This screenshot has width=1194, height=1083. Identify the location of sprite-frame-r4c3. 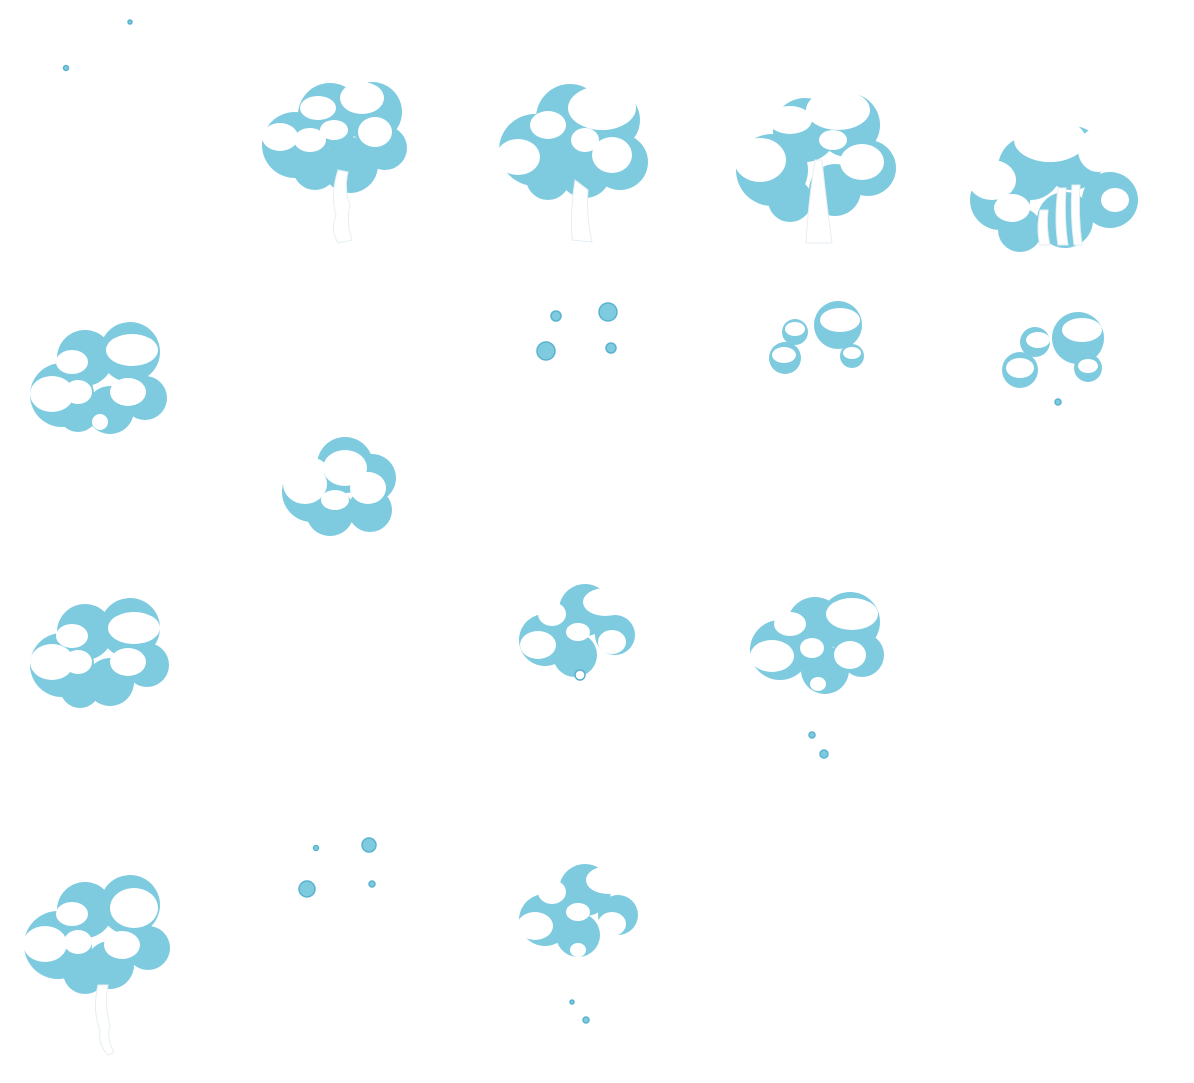
(577, 632).